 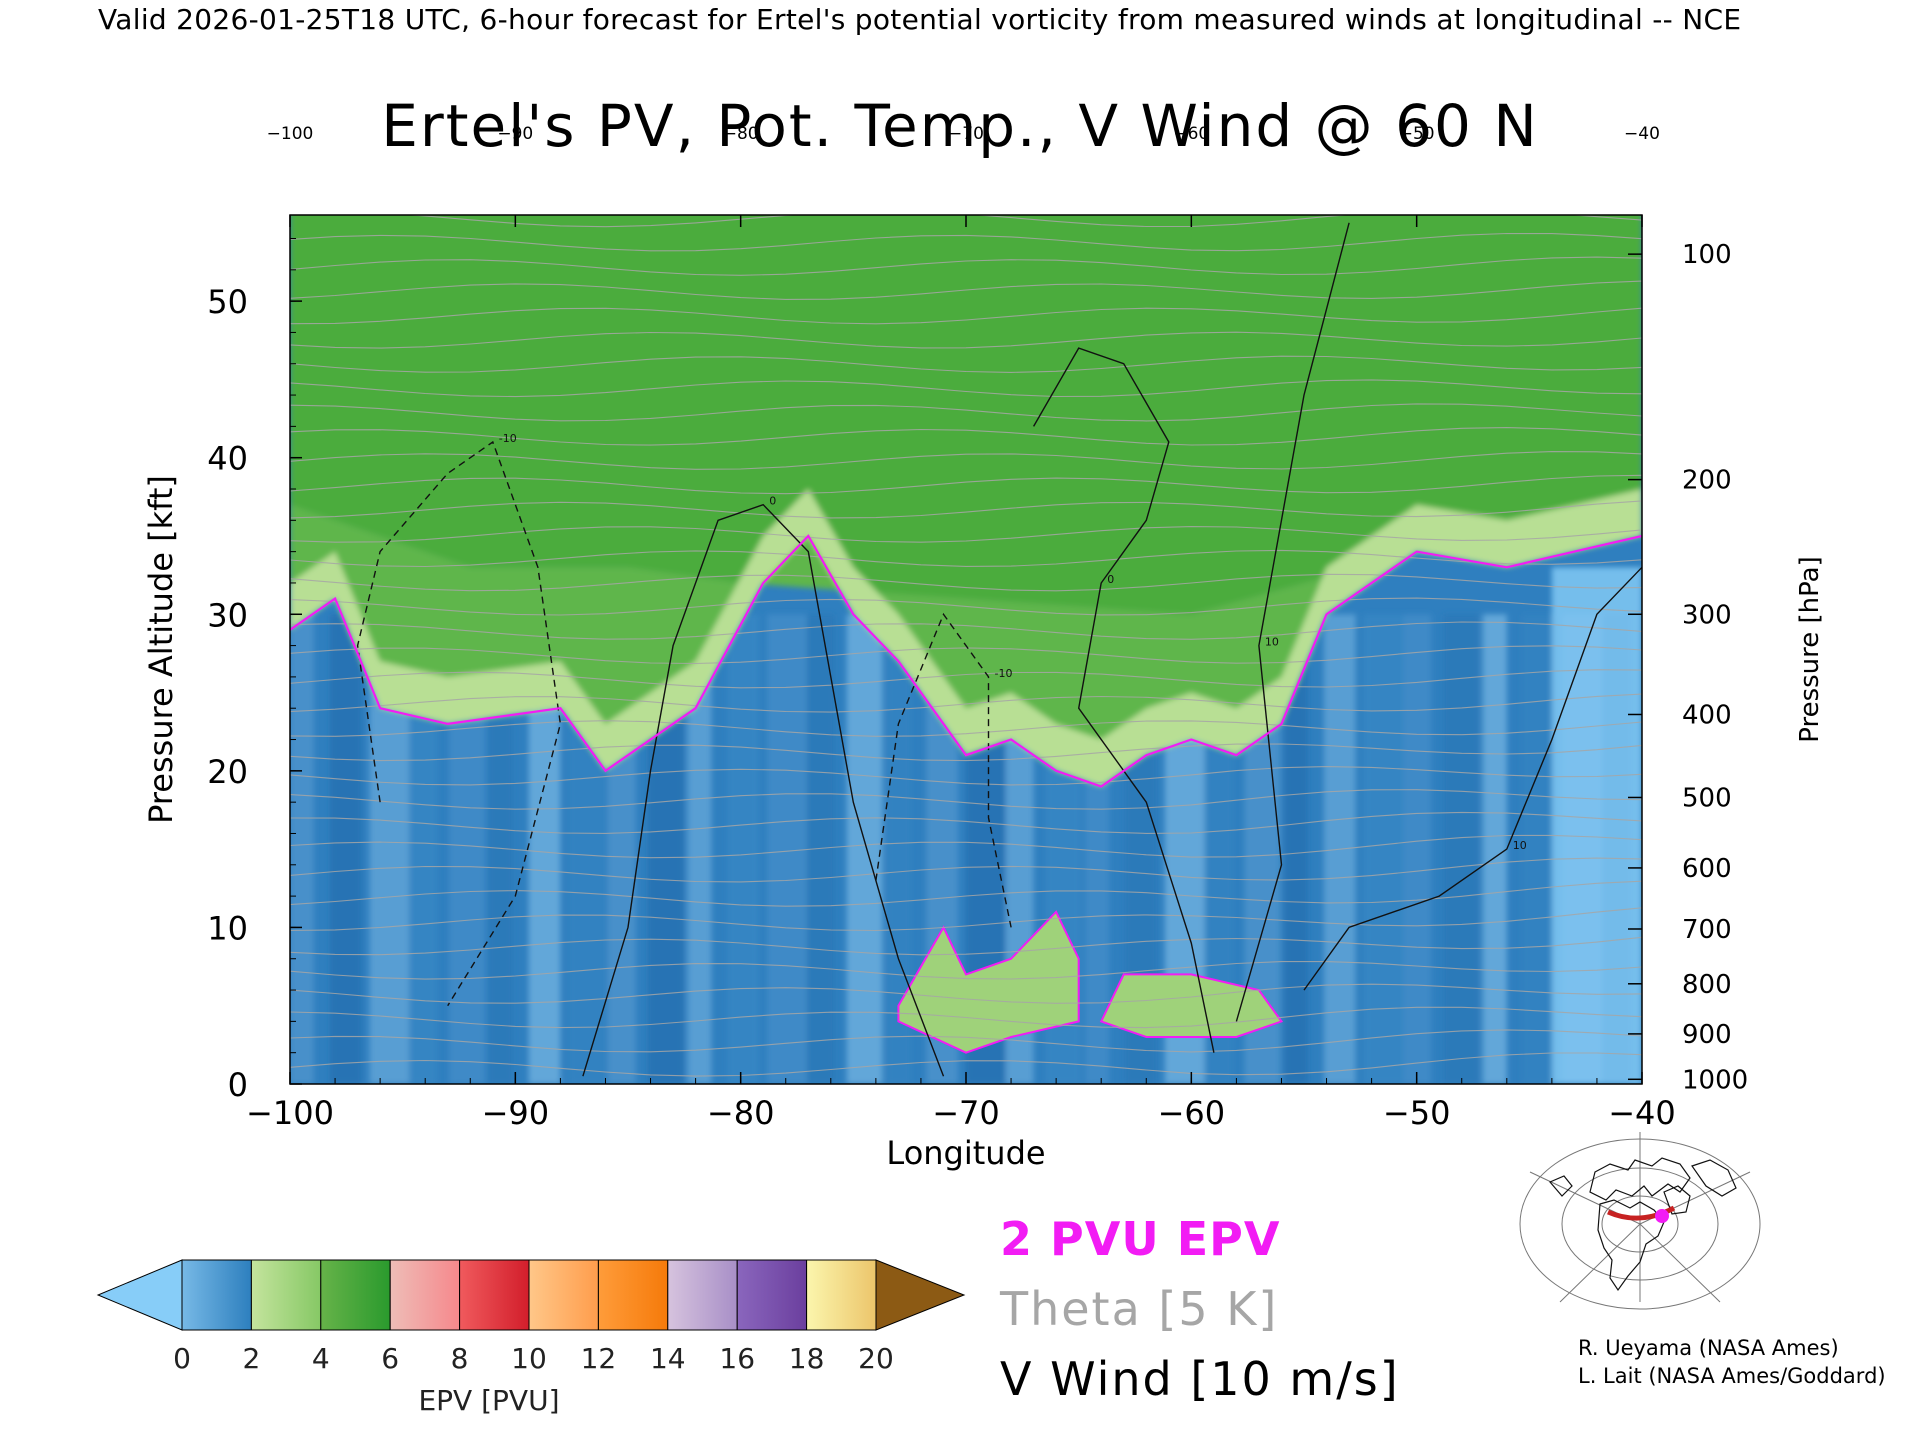 I want to click on colorbar-tick-label: 12, so click(x=599, y=1358).